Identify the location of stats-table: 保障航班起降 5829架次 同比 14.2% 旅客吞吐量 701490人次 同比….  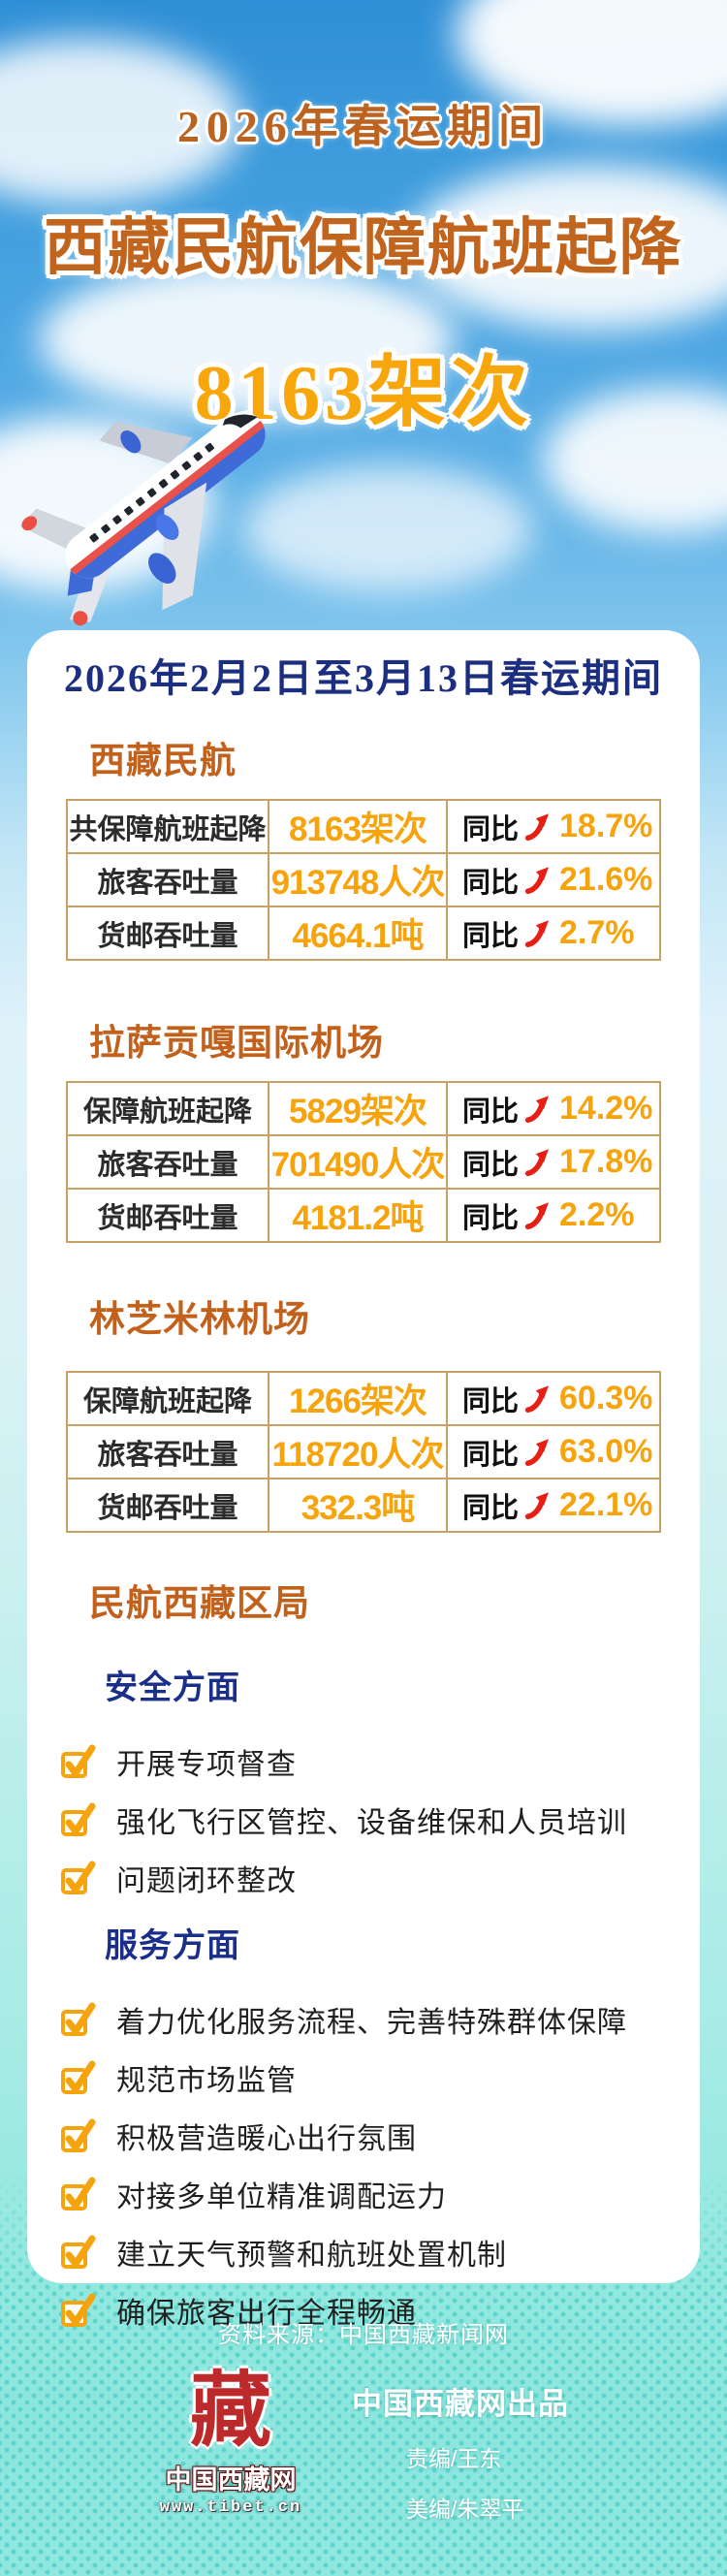
(364, 1162).